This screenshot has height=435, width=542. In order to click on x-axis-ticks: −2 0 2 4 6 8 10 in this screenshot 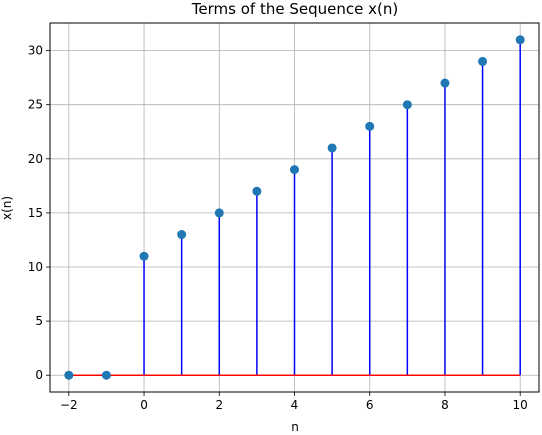, I will do `click(294, 402)`.